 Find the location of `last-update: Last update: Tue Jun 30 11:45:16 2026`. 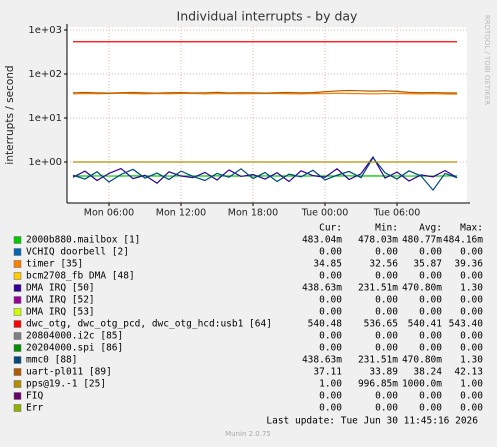

last-update: Last update: Tue Jun 30 11:45:16 2026 is located at coordinates (372, 421).